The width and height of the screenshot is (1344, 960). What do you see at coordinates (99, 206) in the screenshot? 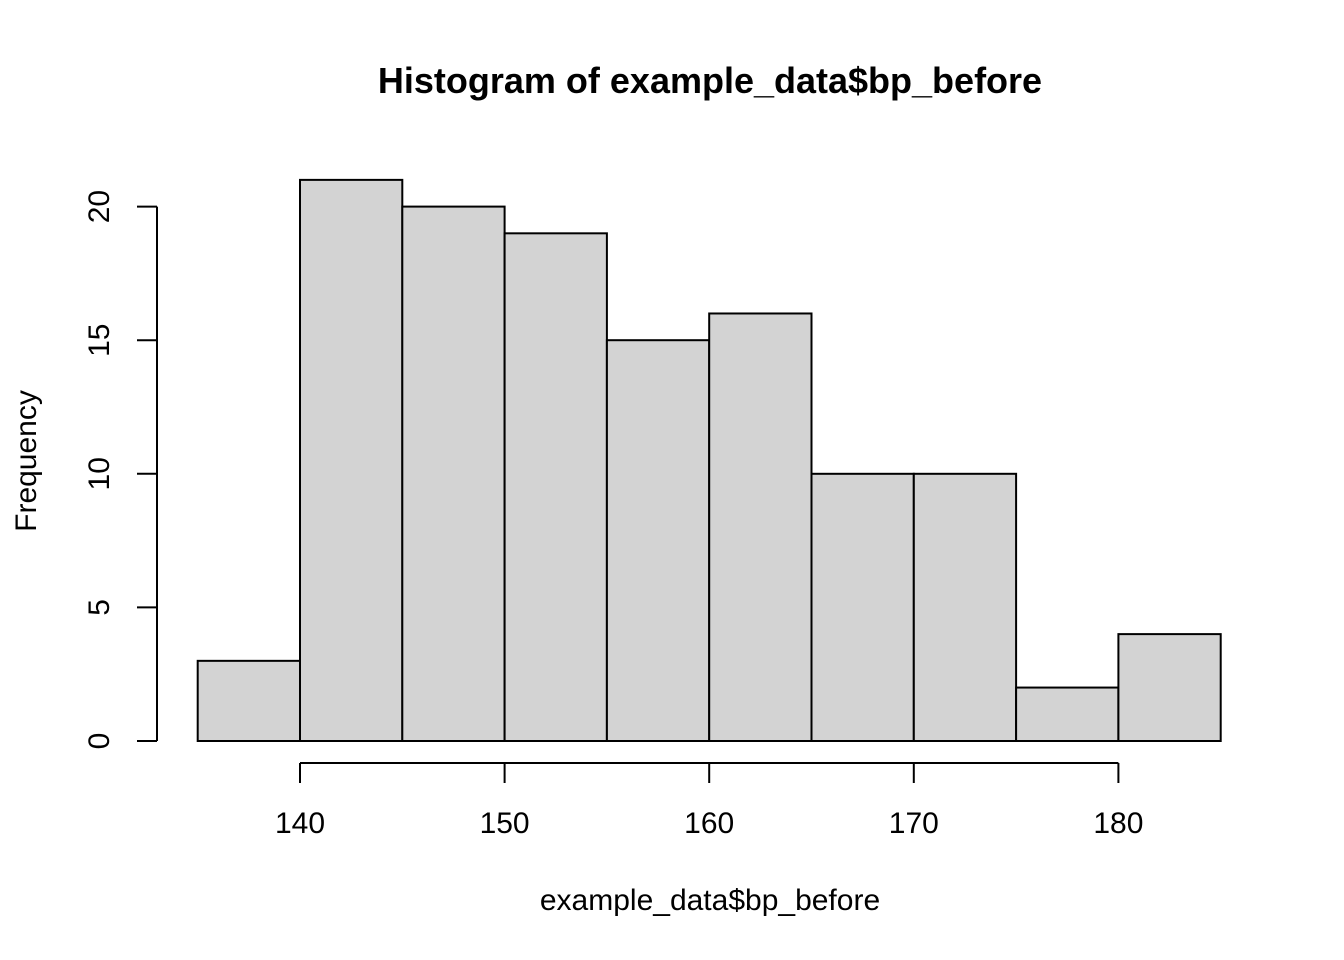
I see `y-tick-label-20: 20` at bounding box center [99, 206].